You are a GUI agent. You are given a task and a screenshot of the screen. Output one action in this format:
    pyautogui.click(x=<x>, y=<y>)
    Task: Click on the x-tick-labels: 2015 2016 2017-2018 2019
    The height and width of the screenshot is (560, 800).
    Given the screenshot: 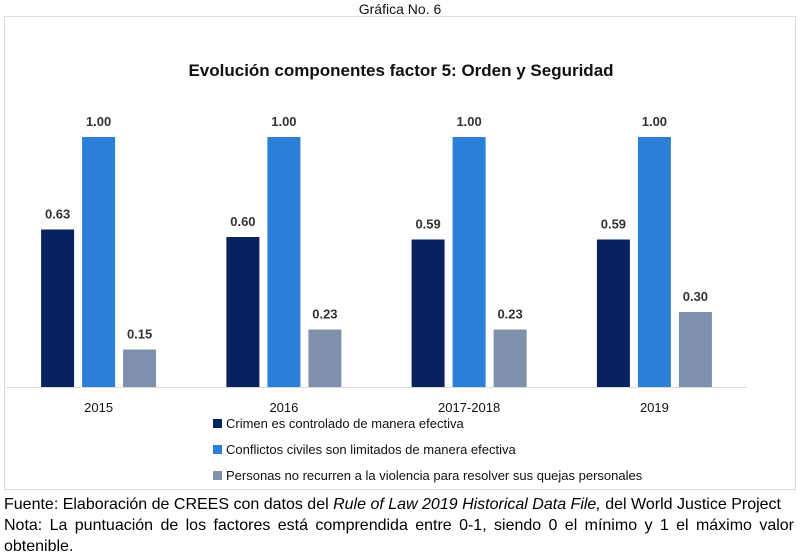 What is the action you would take?
    pyautogui.click(x=376, y=407)
    